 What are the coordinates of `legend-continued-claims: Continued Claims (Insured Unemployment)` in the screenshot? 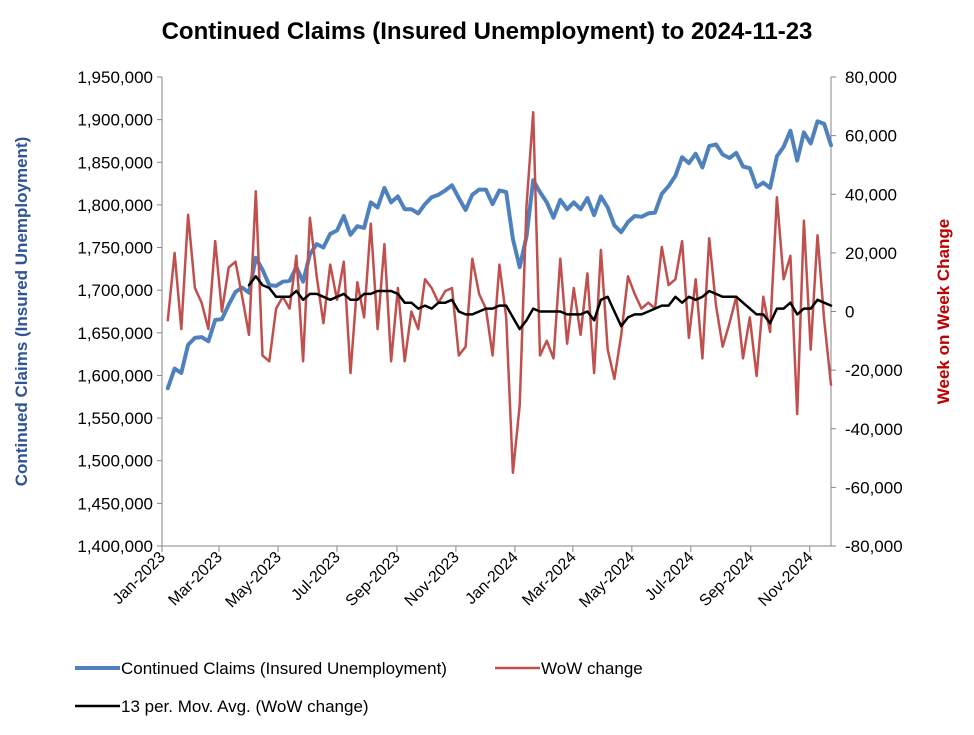 It's located at (261, 668).